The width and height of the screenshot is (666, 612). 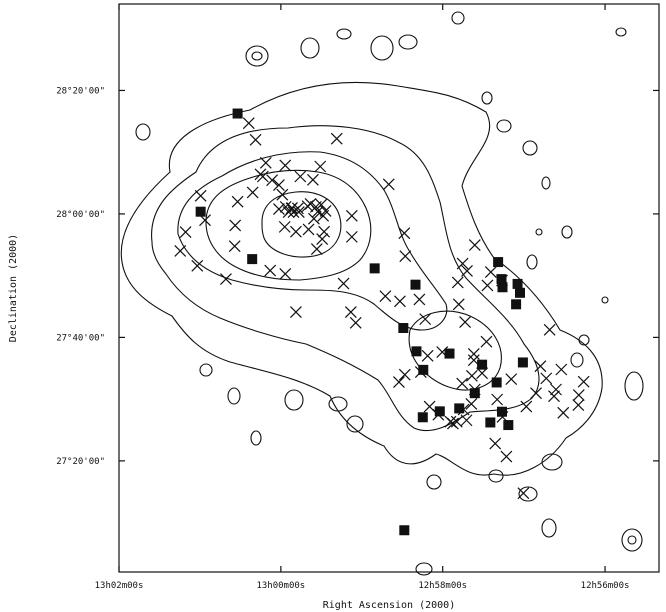 I want to click on y-tick-label: 27°20'00", so click(x=80, y=462).